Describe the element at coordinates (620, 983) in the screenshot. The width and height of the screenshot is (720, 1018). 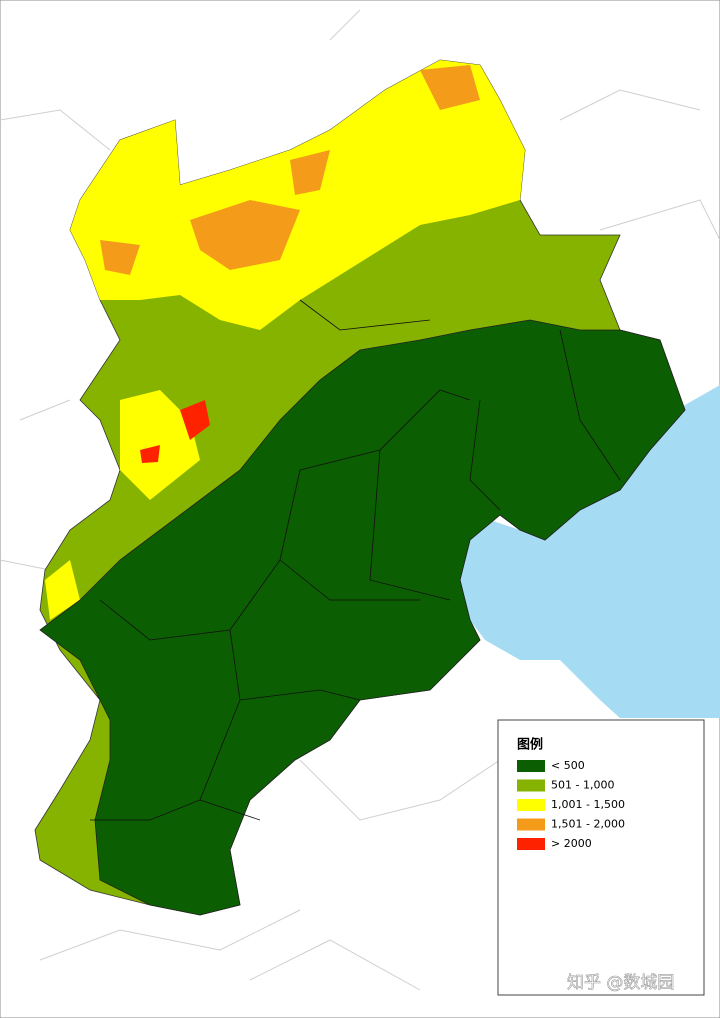
I see `watermark: 知乎 @数城园` at that location.